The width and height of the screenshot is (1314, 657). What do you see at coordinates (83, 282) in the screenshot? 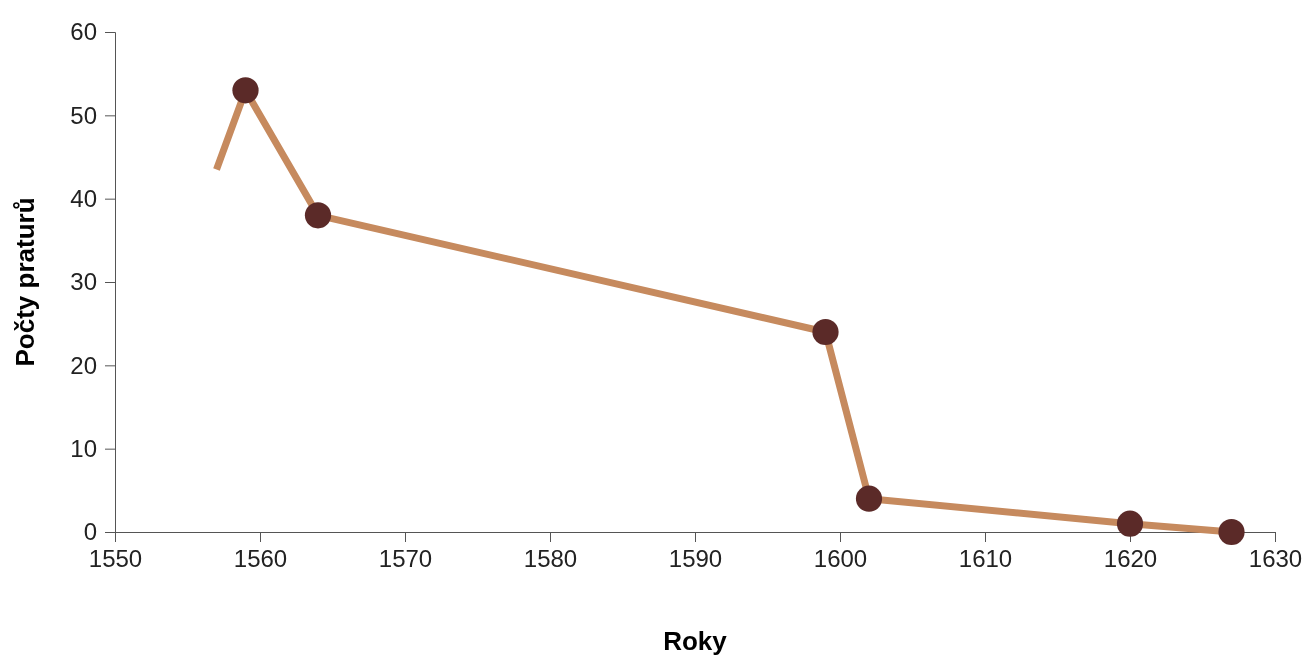
I see `y-tick-label: 30` at bounding box center [83, 282].